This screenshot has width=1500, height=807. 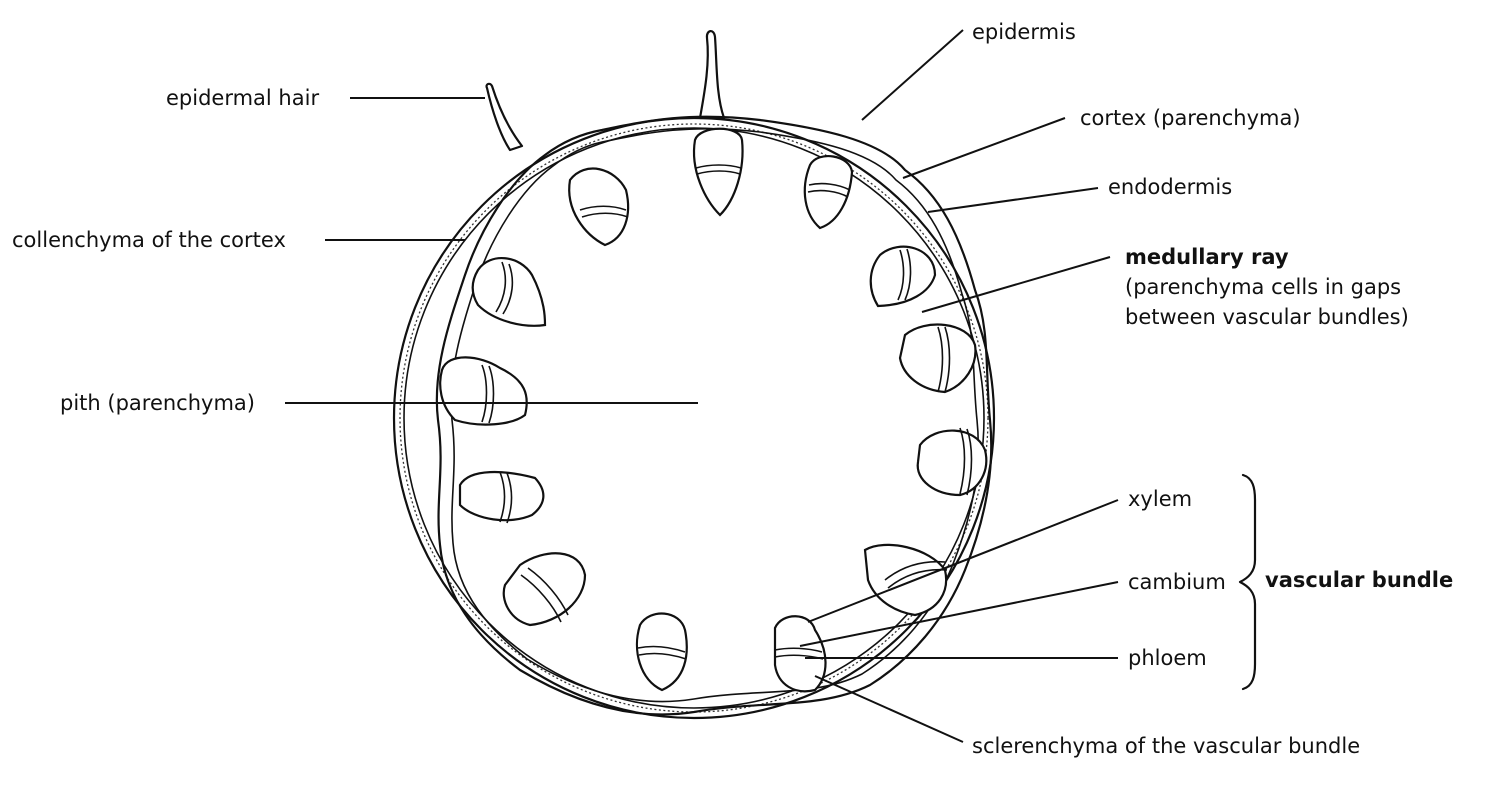 I want to click on label-epidermis: epidermis, so click(x=1024, y=32).